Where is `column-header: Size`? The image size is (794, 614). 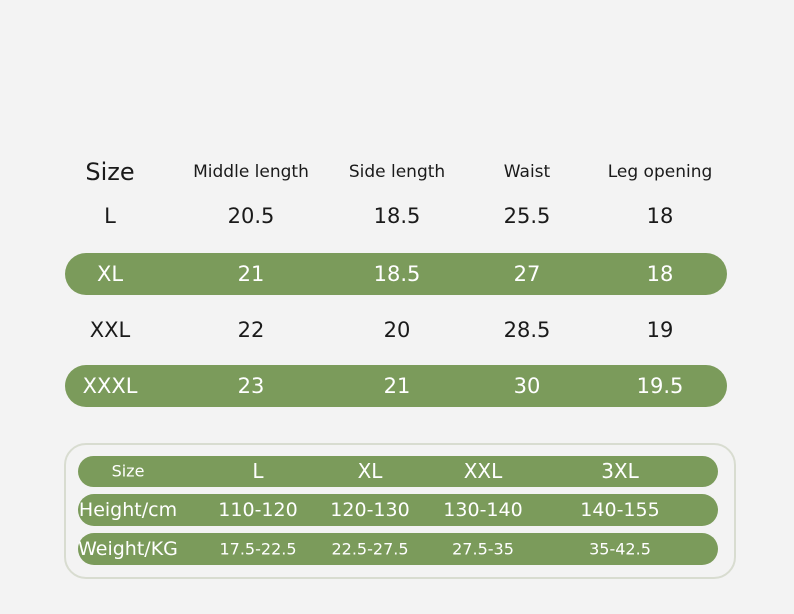 column-header: Size is located at coordinates (110, 172).